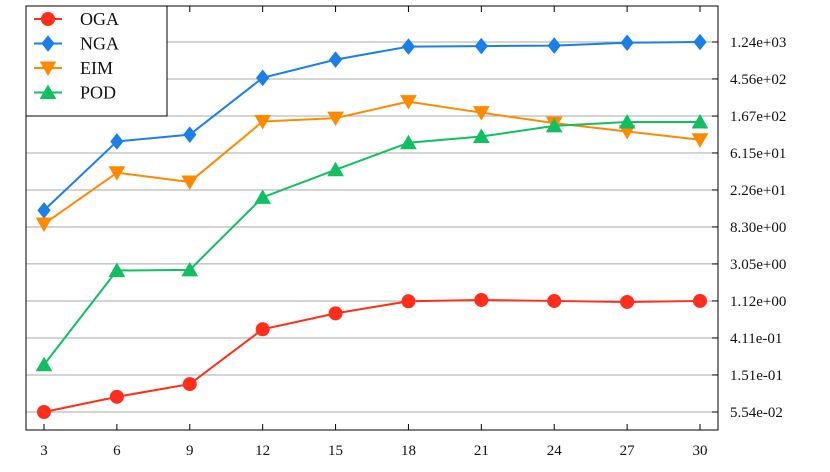 Image resolution: width=830 pixels, height=472 pixels. Describe the element at coordinates (756, 339) in the screenshot. I see `y-tick-label: 4.11e-01` at that location.